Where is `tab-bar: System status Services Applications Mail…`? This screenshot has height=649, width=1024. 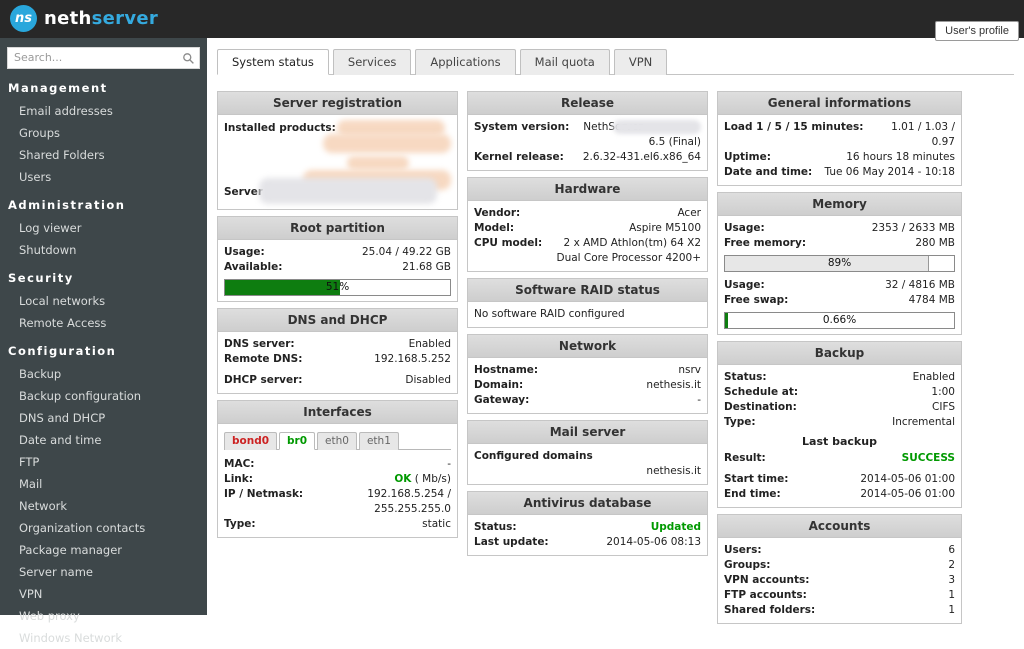
tab-bar: System status Services Applications Mail… is located at coordinates (615, 61).